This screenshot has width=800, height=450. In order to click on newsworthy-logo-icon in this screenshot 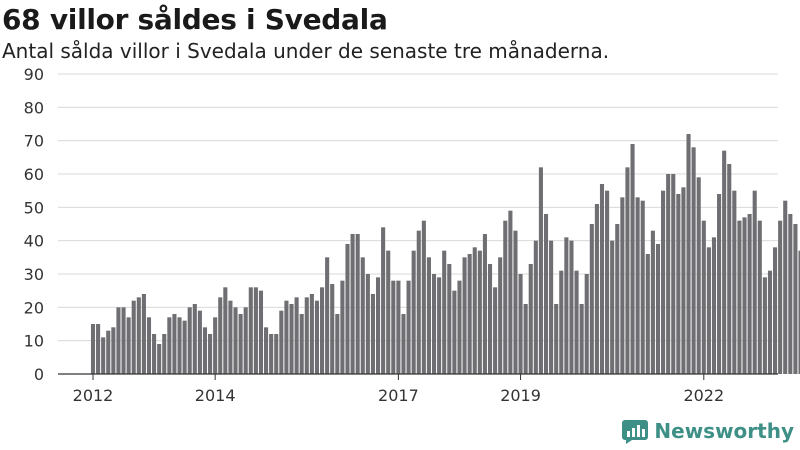, I will do `click(635, 432)`.